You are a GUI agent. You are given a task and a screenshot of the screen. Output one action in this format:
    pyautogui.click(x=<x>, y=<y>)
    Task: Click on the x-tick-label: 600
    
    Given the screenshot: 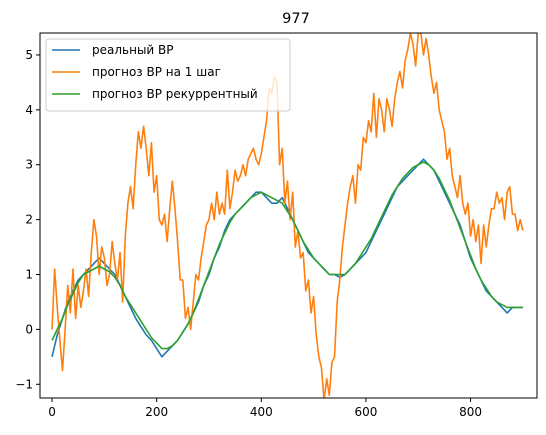 What is the action you would take?
    pyautogui.click(x=365, y=412)
    